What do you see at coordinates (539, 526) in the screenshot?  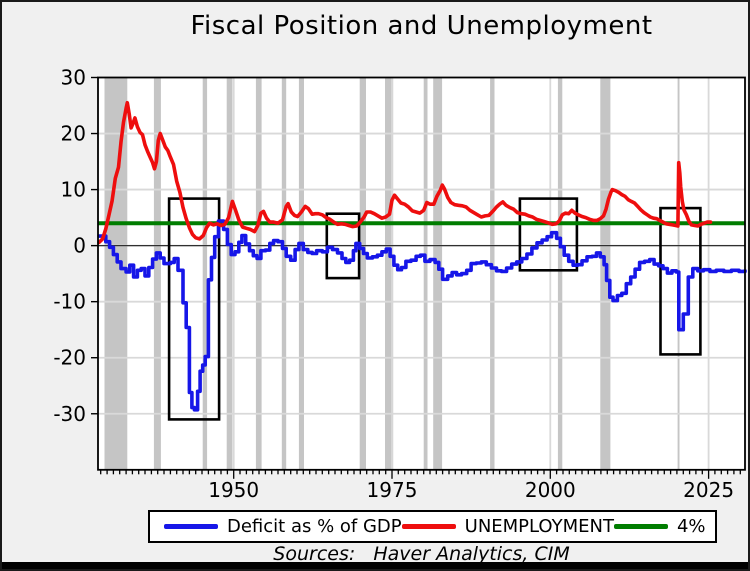 I see `legend-label-unemployment: UNEMPLOYMENT` at bounding box center [539, 526].